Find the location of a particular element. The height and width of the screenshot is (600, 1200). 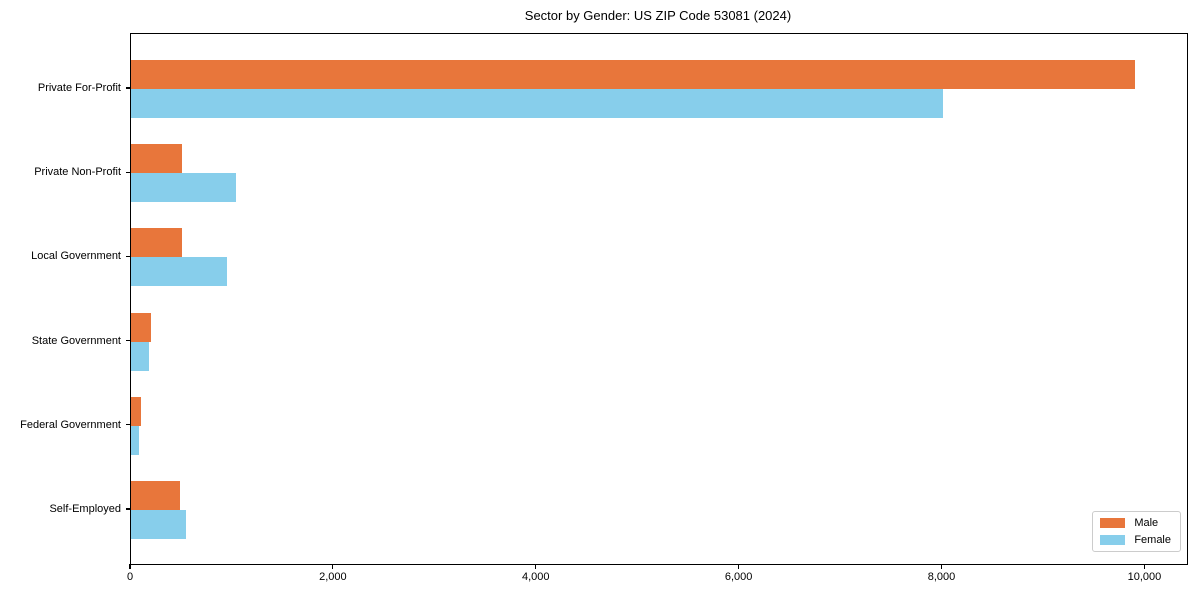

legend-item-male: Male is located at coordinates (1135, 523).